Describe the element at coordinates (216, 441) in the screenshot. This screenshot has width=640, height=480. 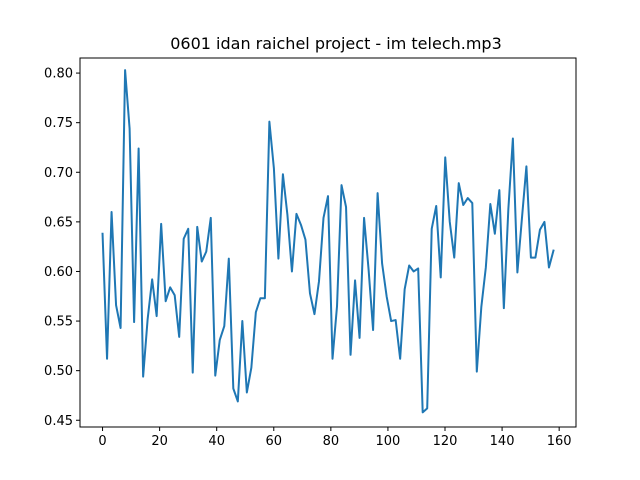
I see `x-tick-label: 40` at that location.